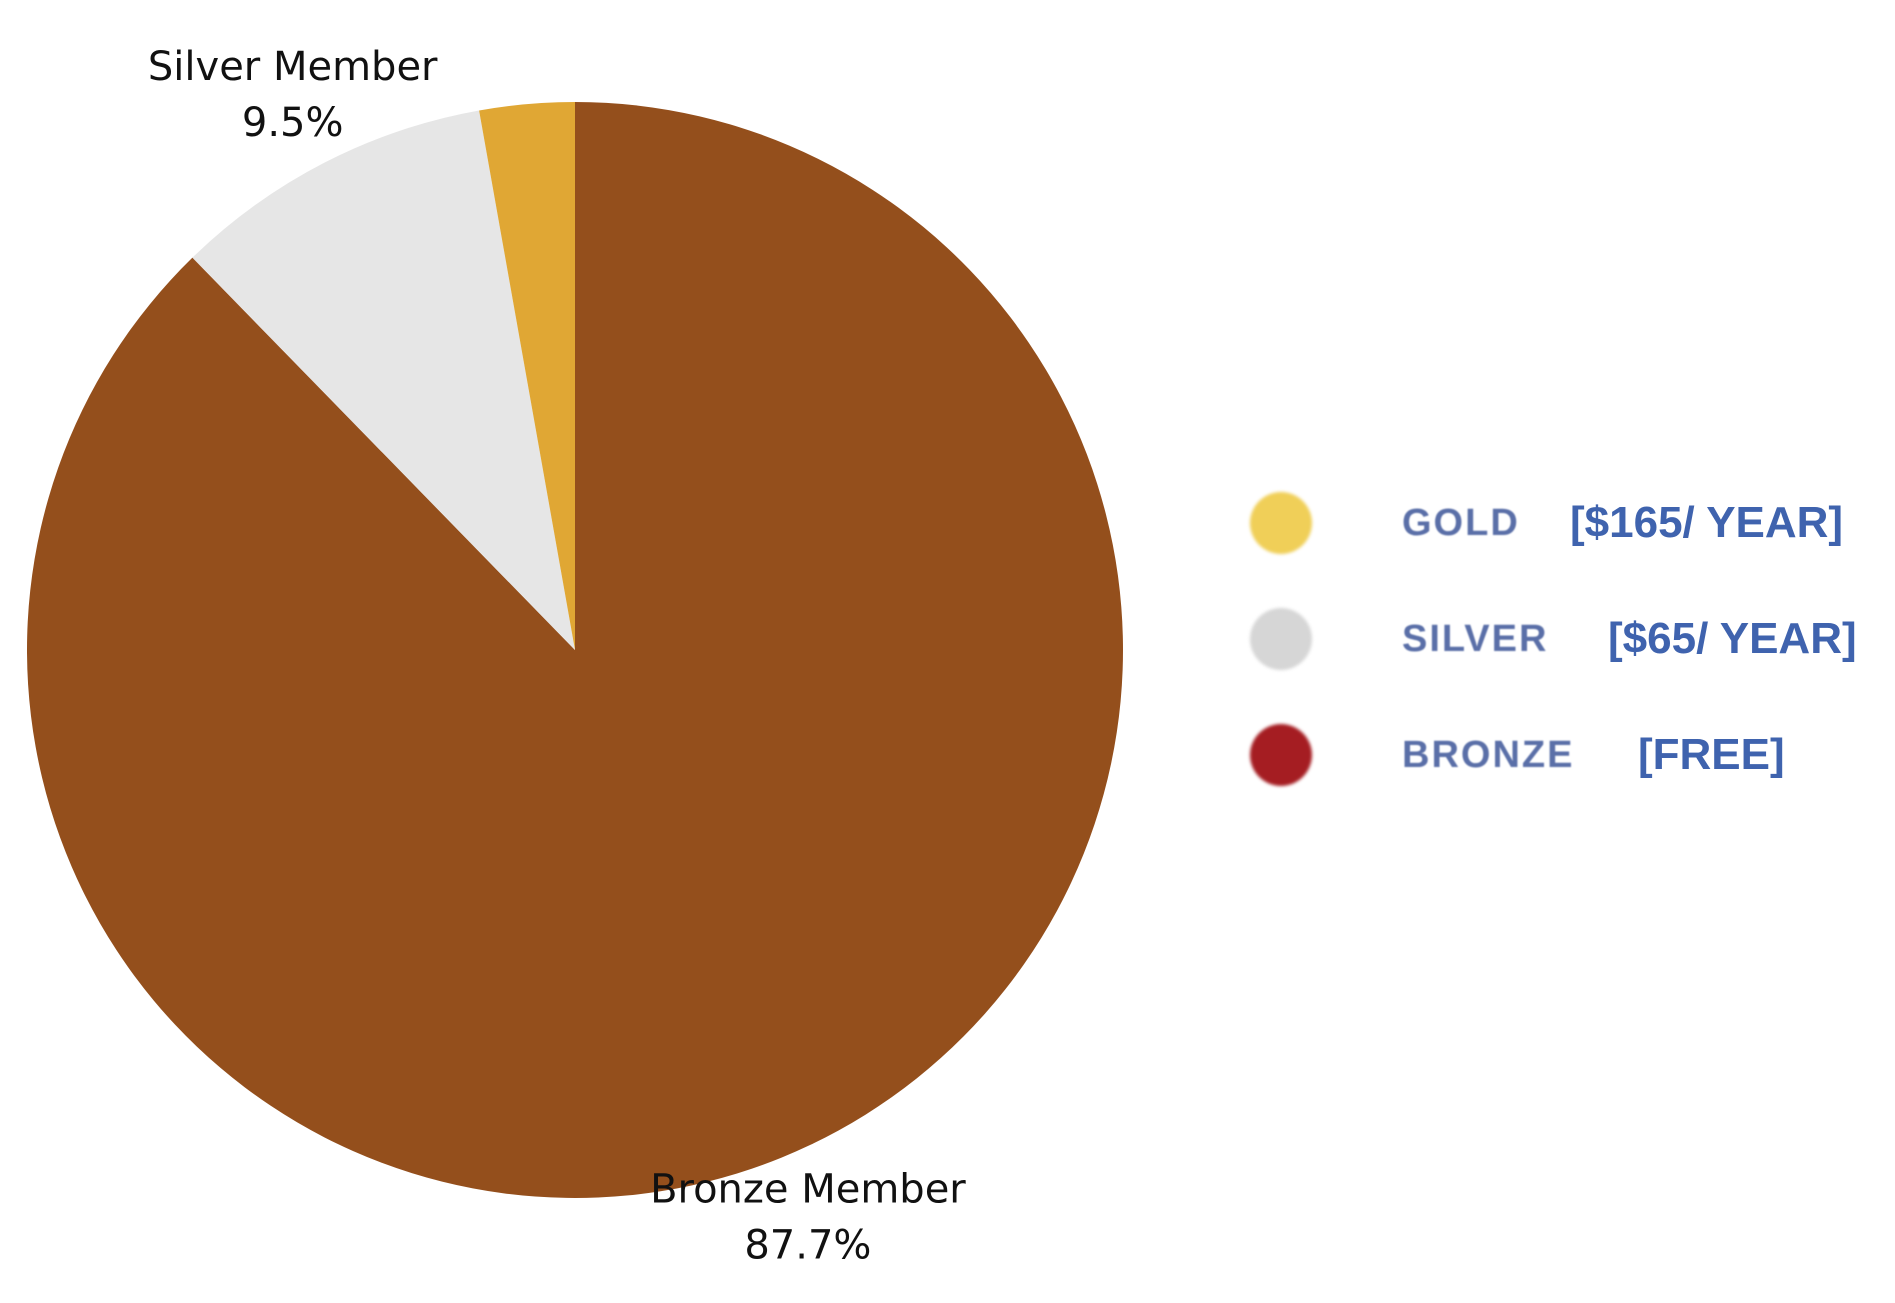 The width and height of the screenshot is (1895, 1303). I want to click on legend-item-gold: GOLD [$165/ YEAR], so click(1546, 523).